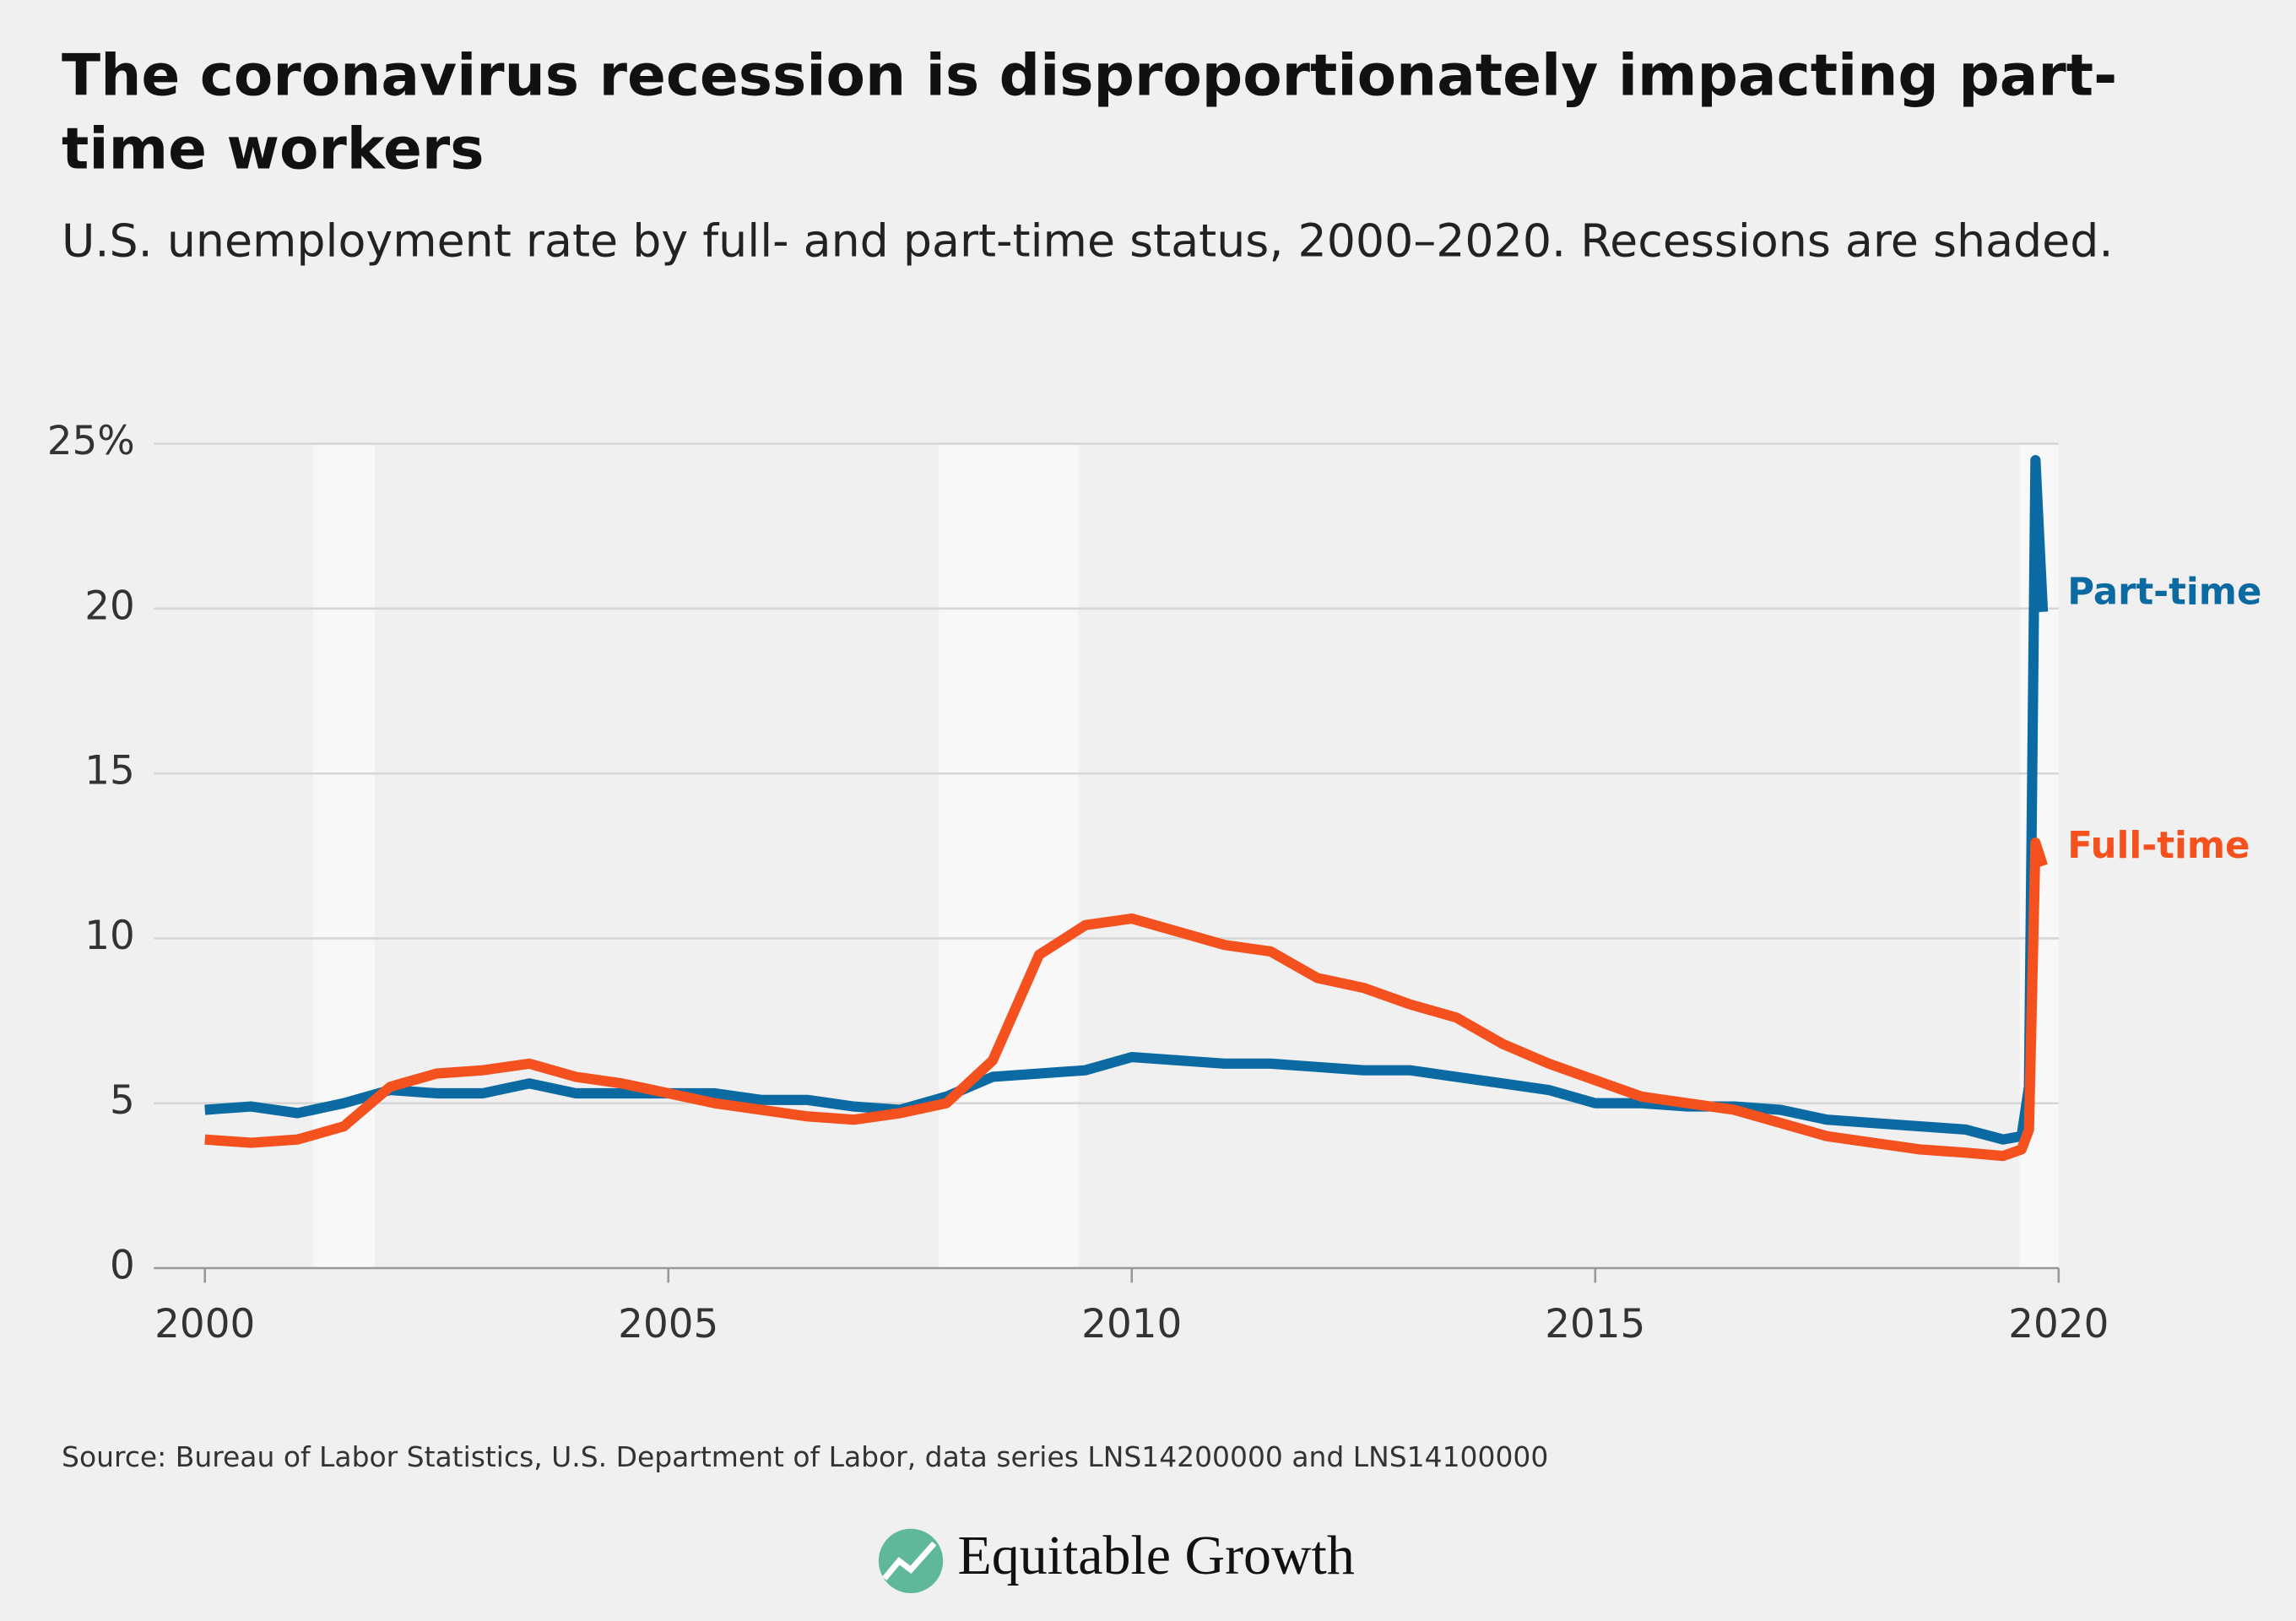 The width and height of the screenshot is (2296, 1621). What do you see at coordinates (668, 1324) in the screenshot?
I see `x-tick-label: 2005` at bounding box center [668, 1324].